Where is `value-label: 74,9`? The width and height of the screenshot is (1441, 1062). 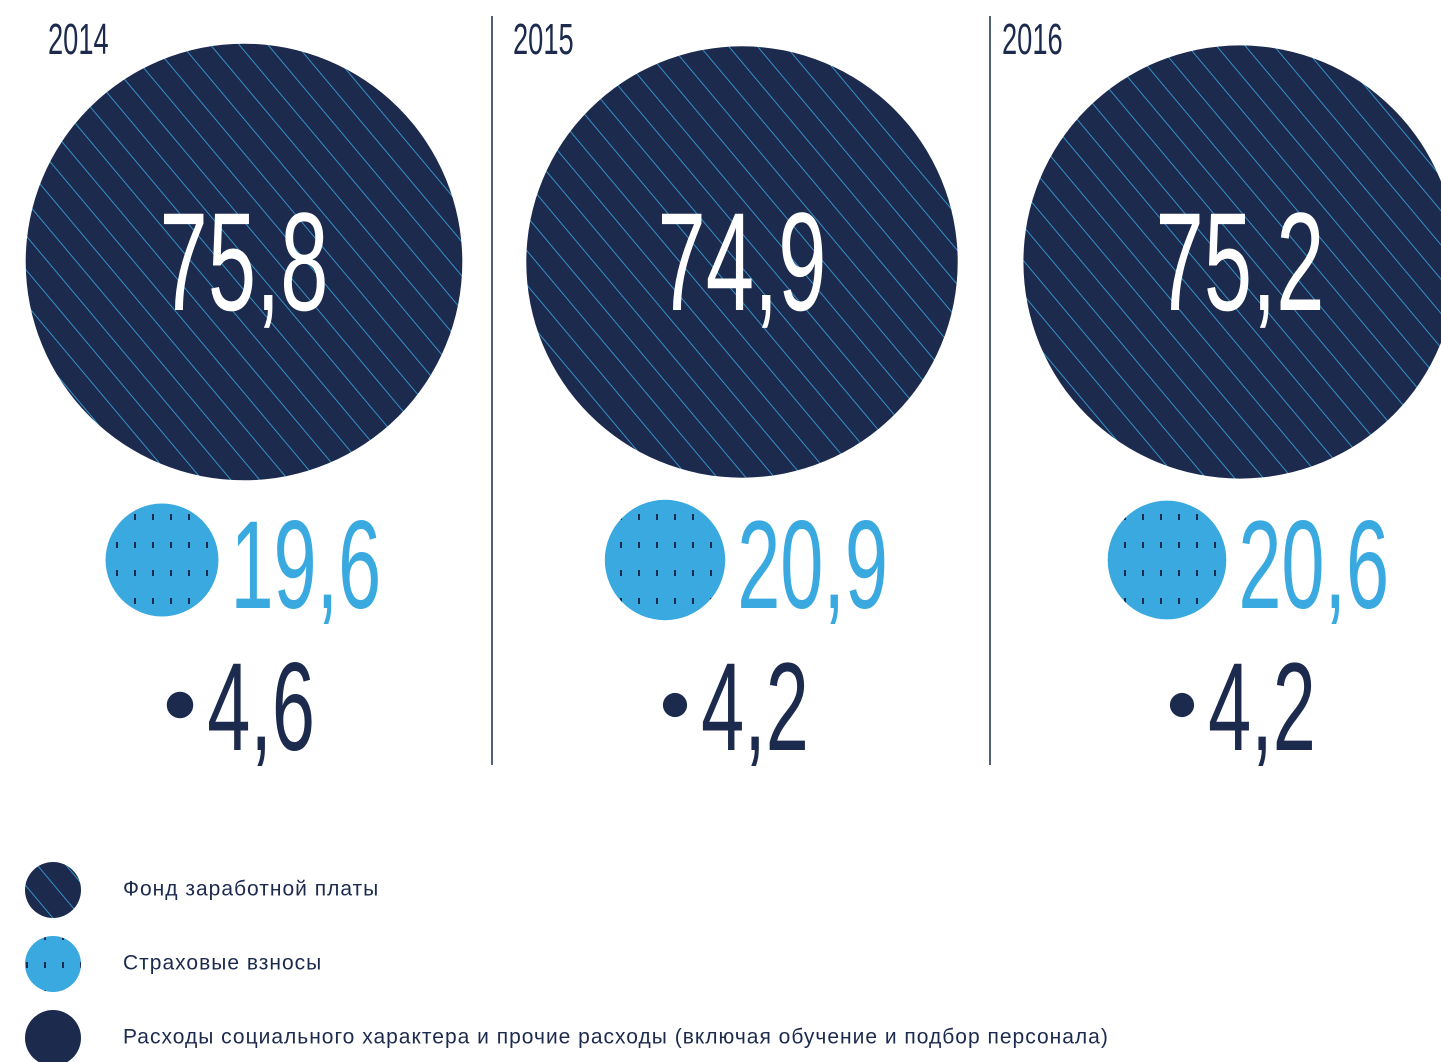
value-label: 74,9 is located at coordinates (742, 262).